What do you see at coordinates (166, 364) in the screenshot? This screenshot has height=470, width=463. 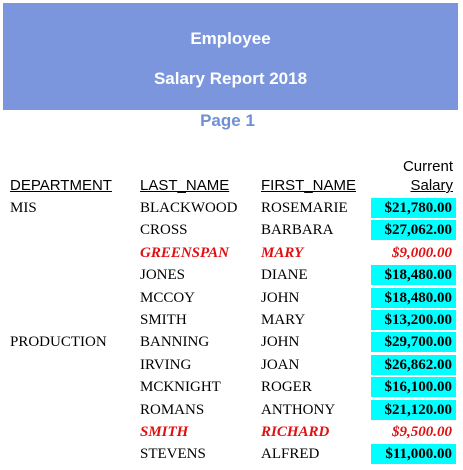 I see `last-name: IRVING` at bounding box center [166, 364].